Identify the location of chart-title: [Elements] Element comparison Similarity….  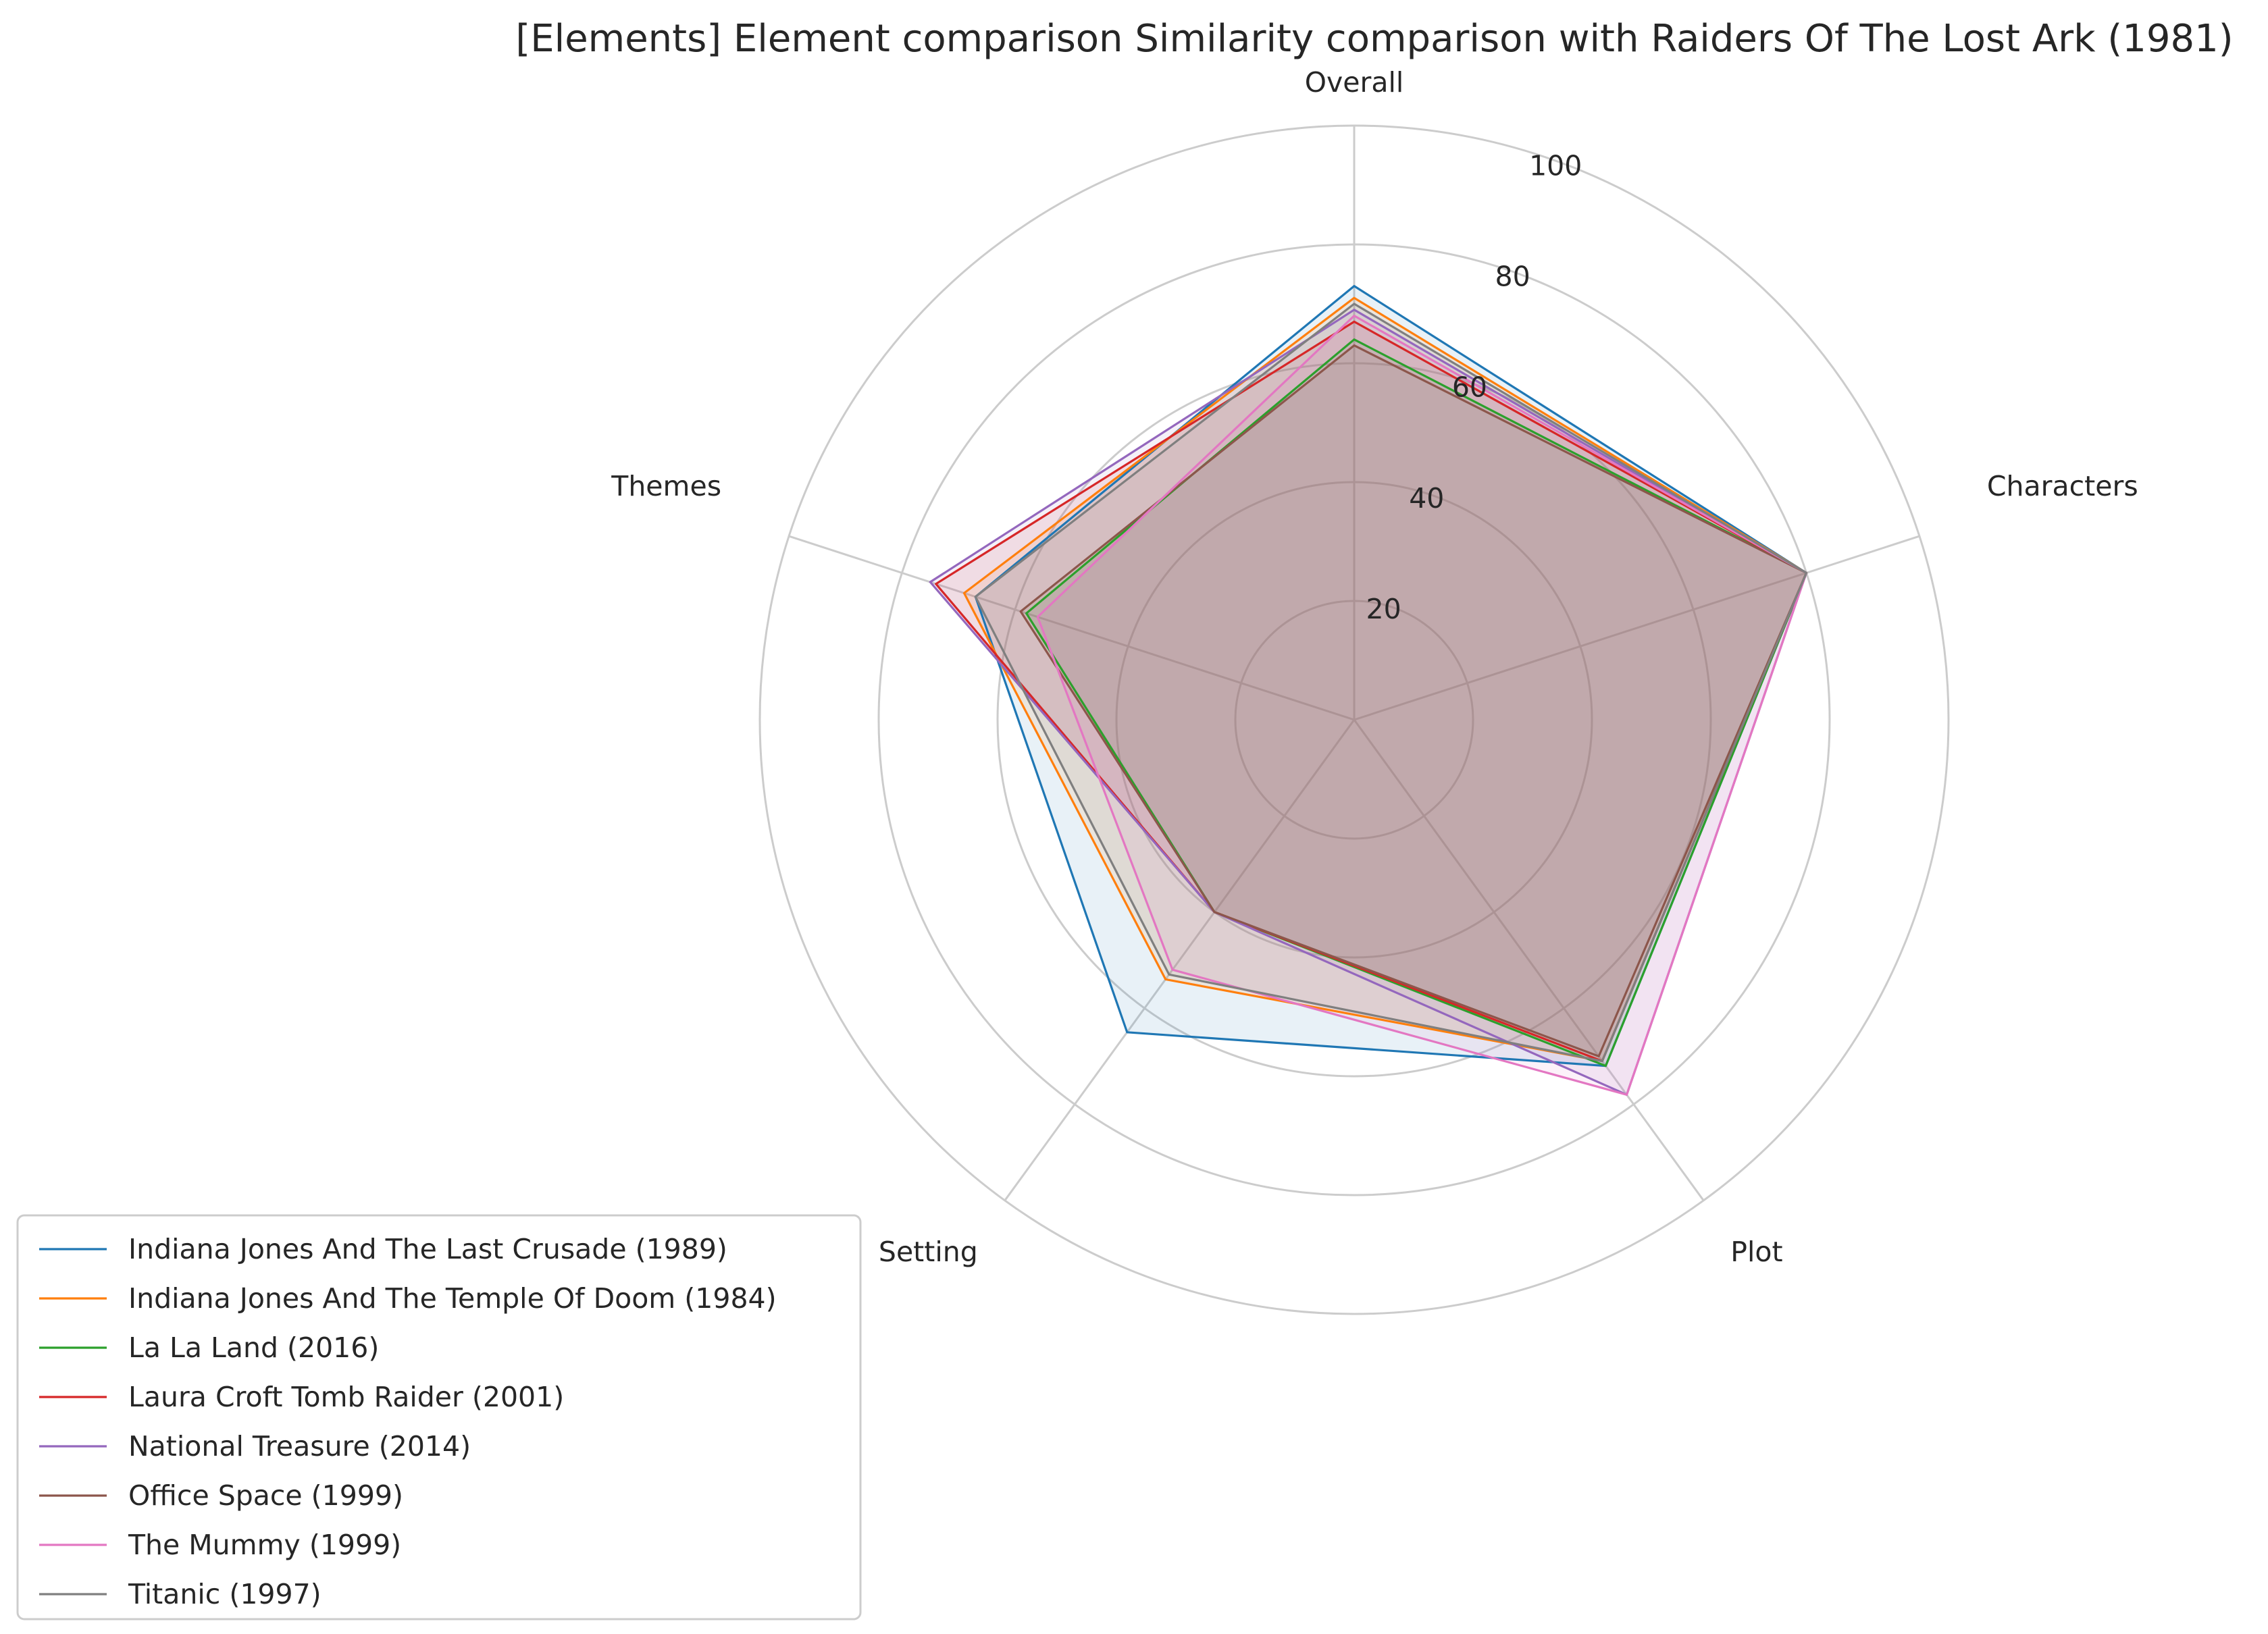
(1374, 39).